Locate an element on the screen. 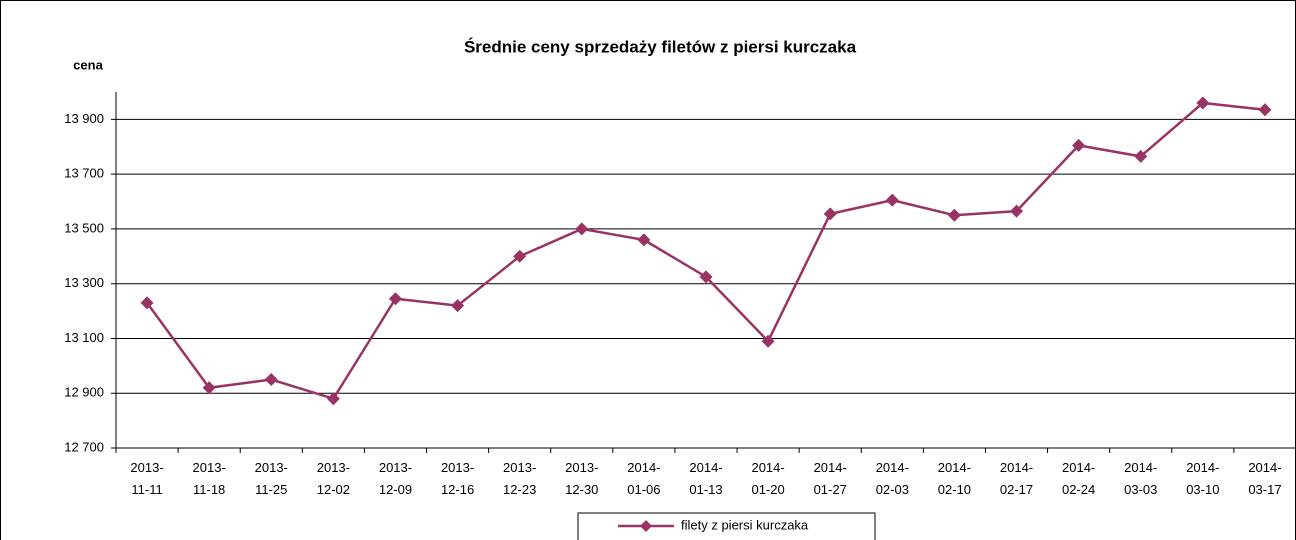  x-tick-label: 2014-03-17 is located at coordinates (1265, 478).